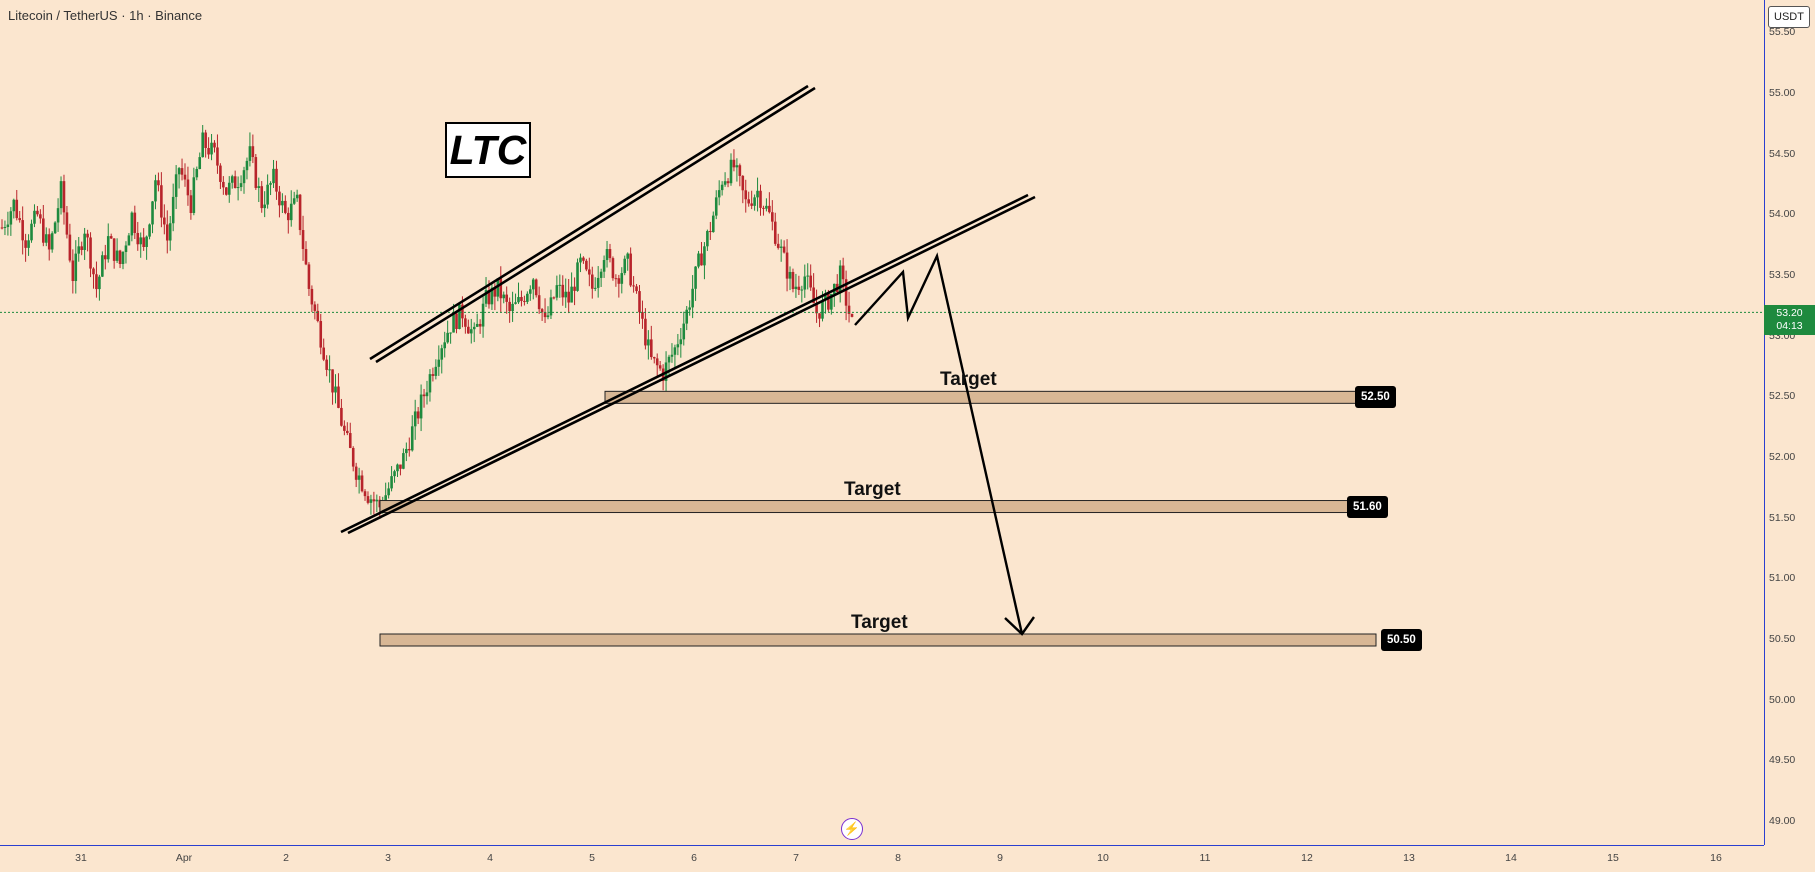  What do you see at coordinates (879, 622) in the screenshot?
I see `target-label-3: Target` at bounding box center [879, 622].